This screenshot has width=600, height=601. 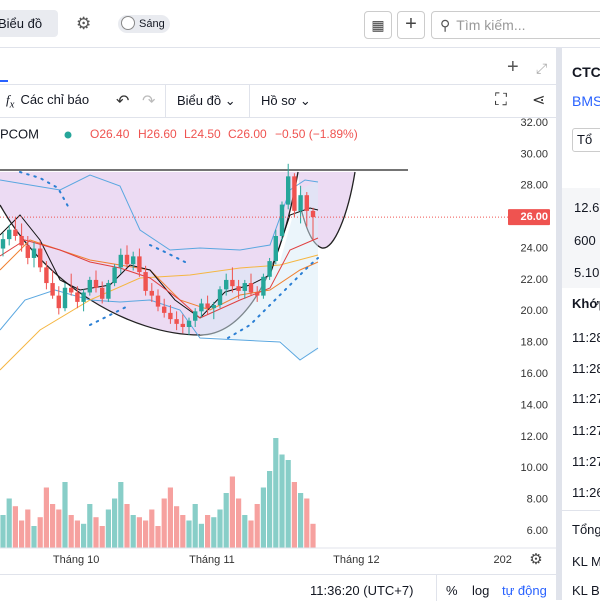 What do you see at coordinates (534, 280) in the screenshot?
I see `y-tick-label: 22.00` at bounding box center [534, 280].